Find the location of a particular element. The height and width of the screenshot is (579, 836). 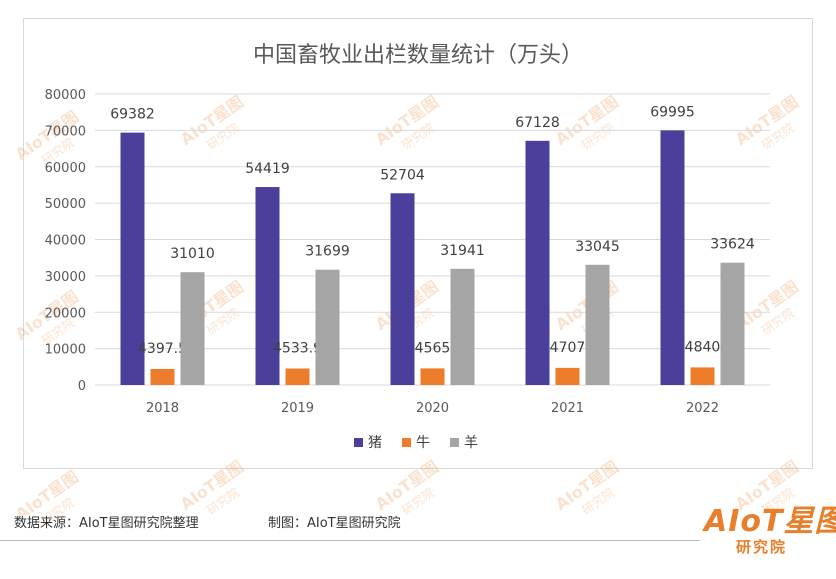

data-label: 4707 is located at coordinates (568, 348).